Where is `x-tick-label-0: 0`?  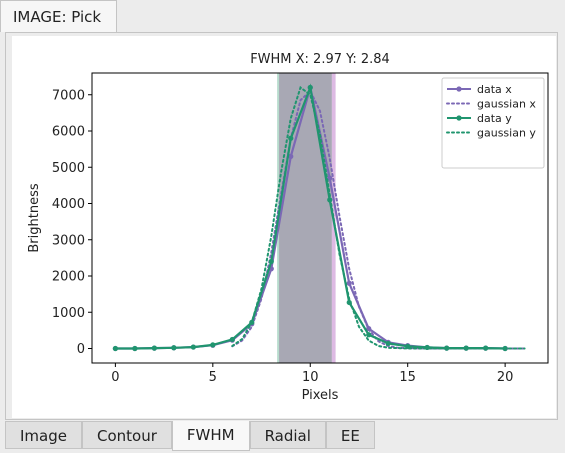
x-tick-label-0: 0 is located at coordinates (115, 377).